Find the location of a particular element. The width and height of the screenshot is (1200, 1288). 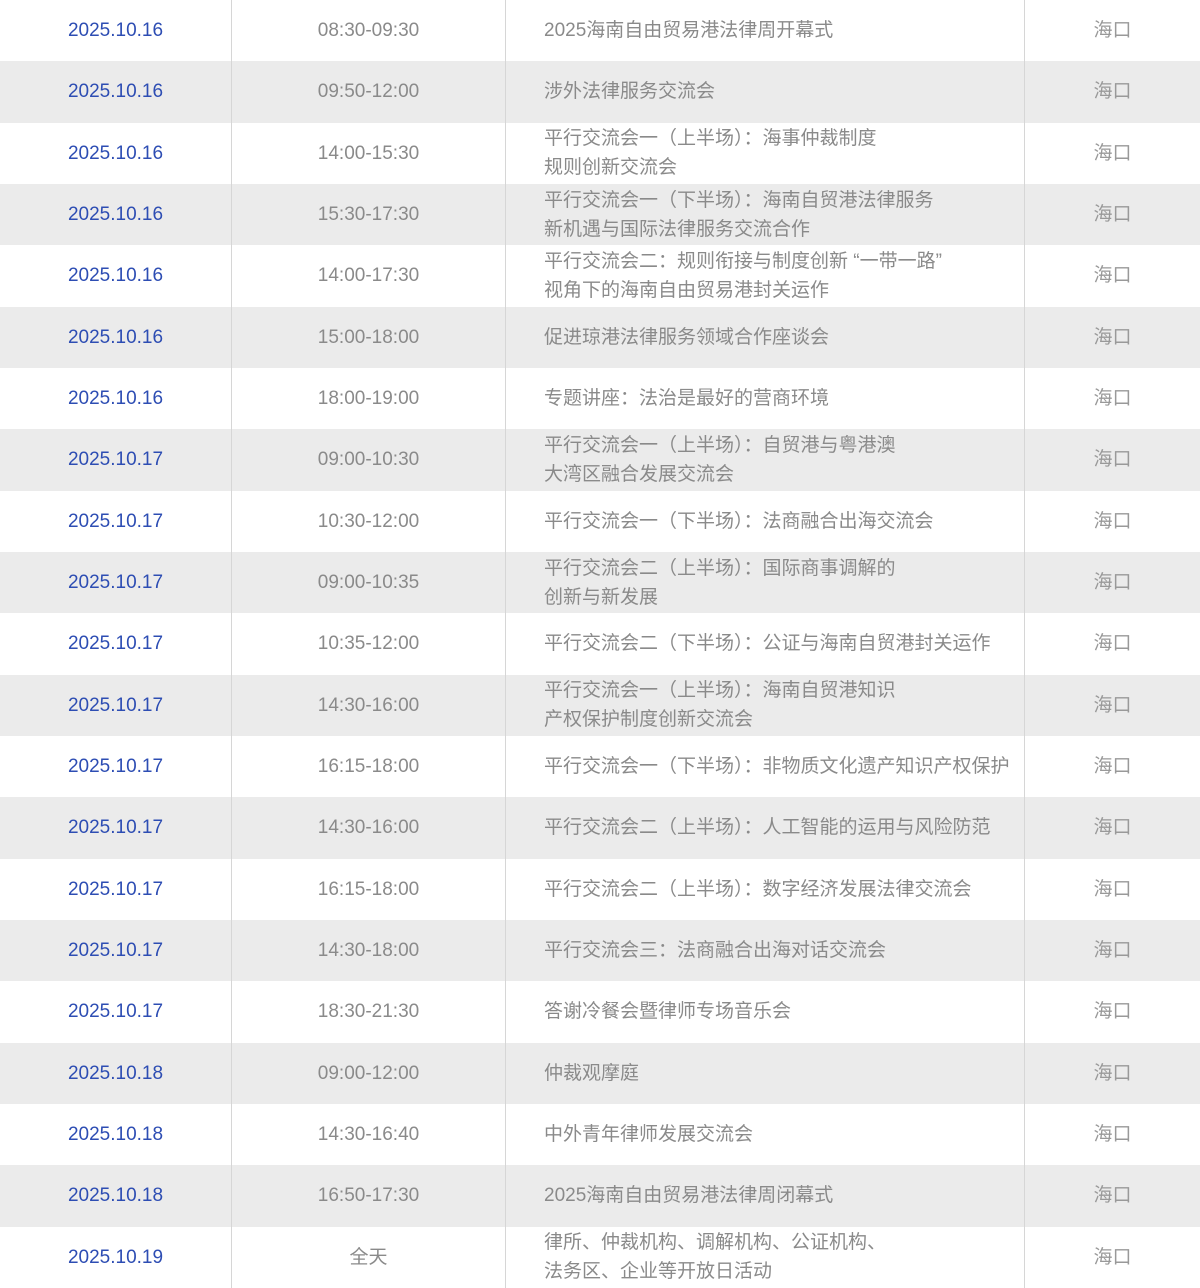

time-cell: 10:30-12:00 is located at coordinates (369, 521).